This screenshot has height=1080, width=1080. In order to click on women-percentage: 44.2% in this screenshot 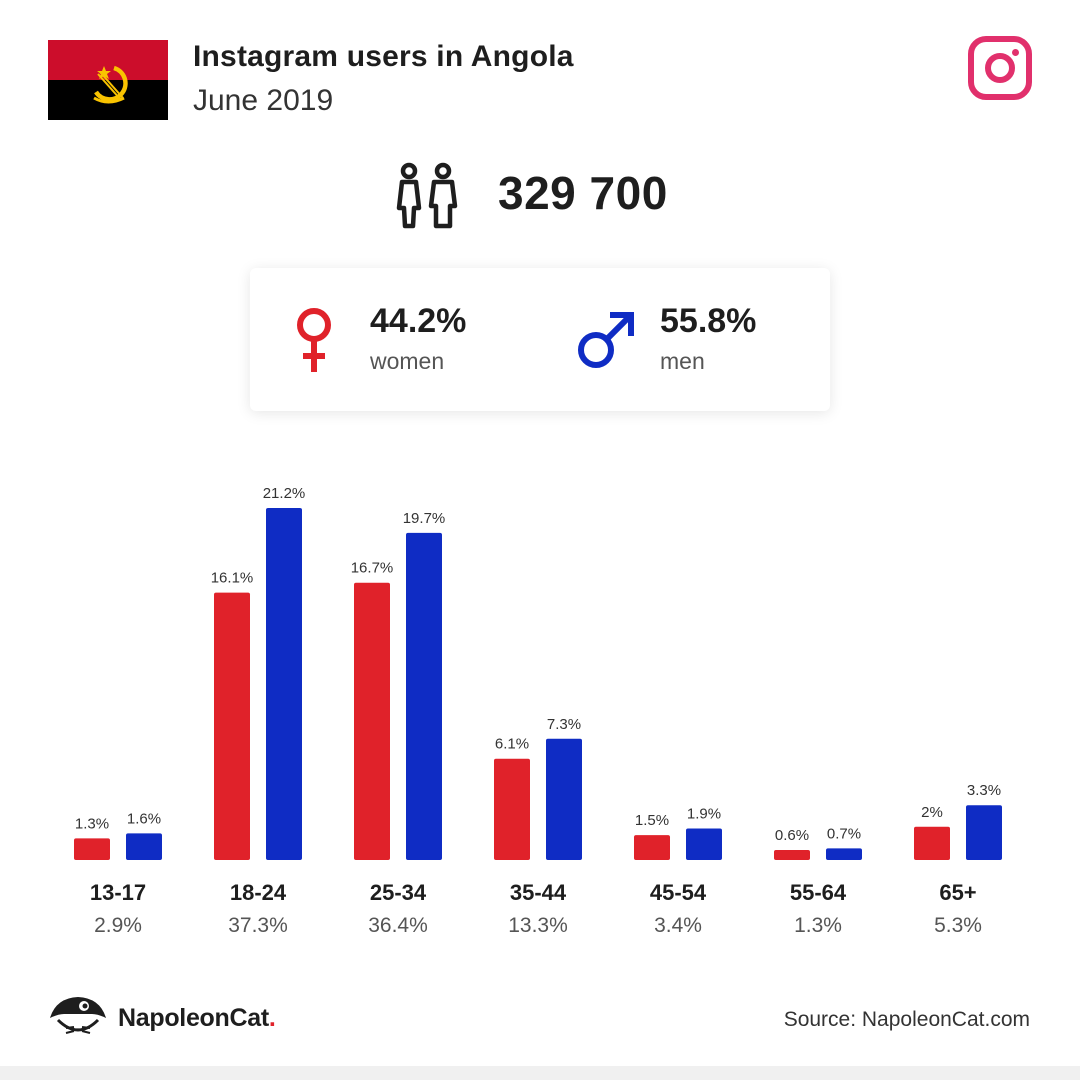, I will do `click(418, 321)`.